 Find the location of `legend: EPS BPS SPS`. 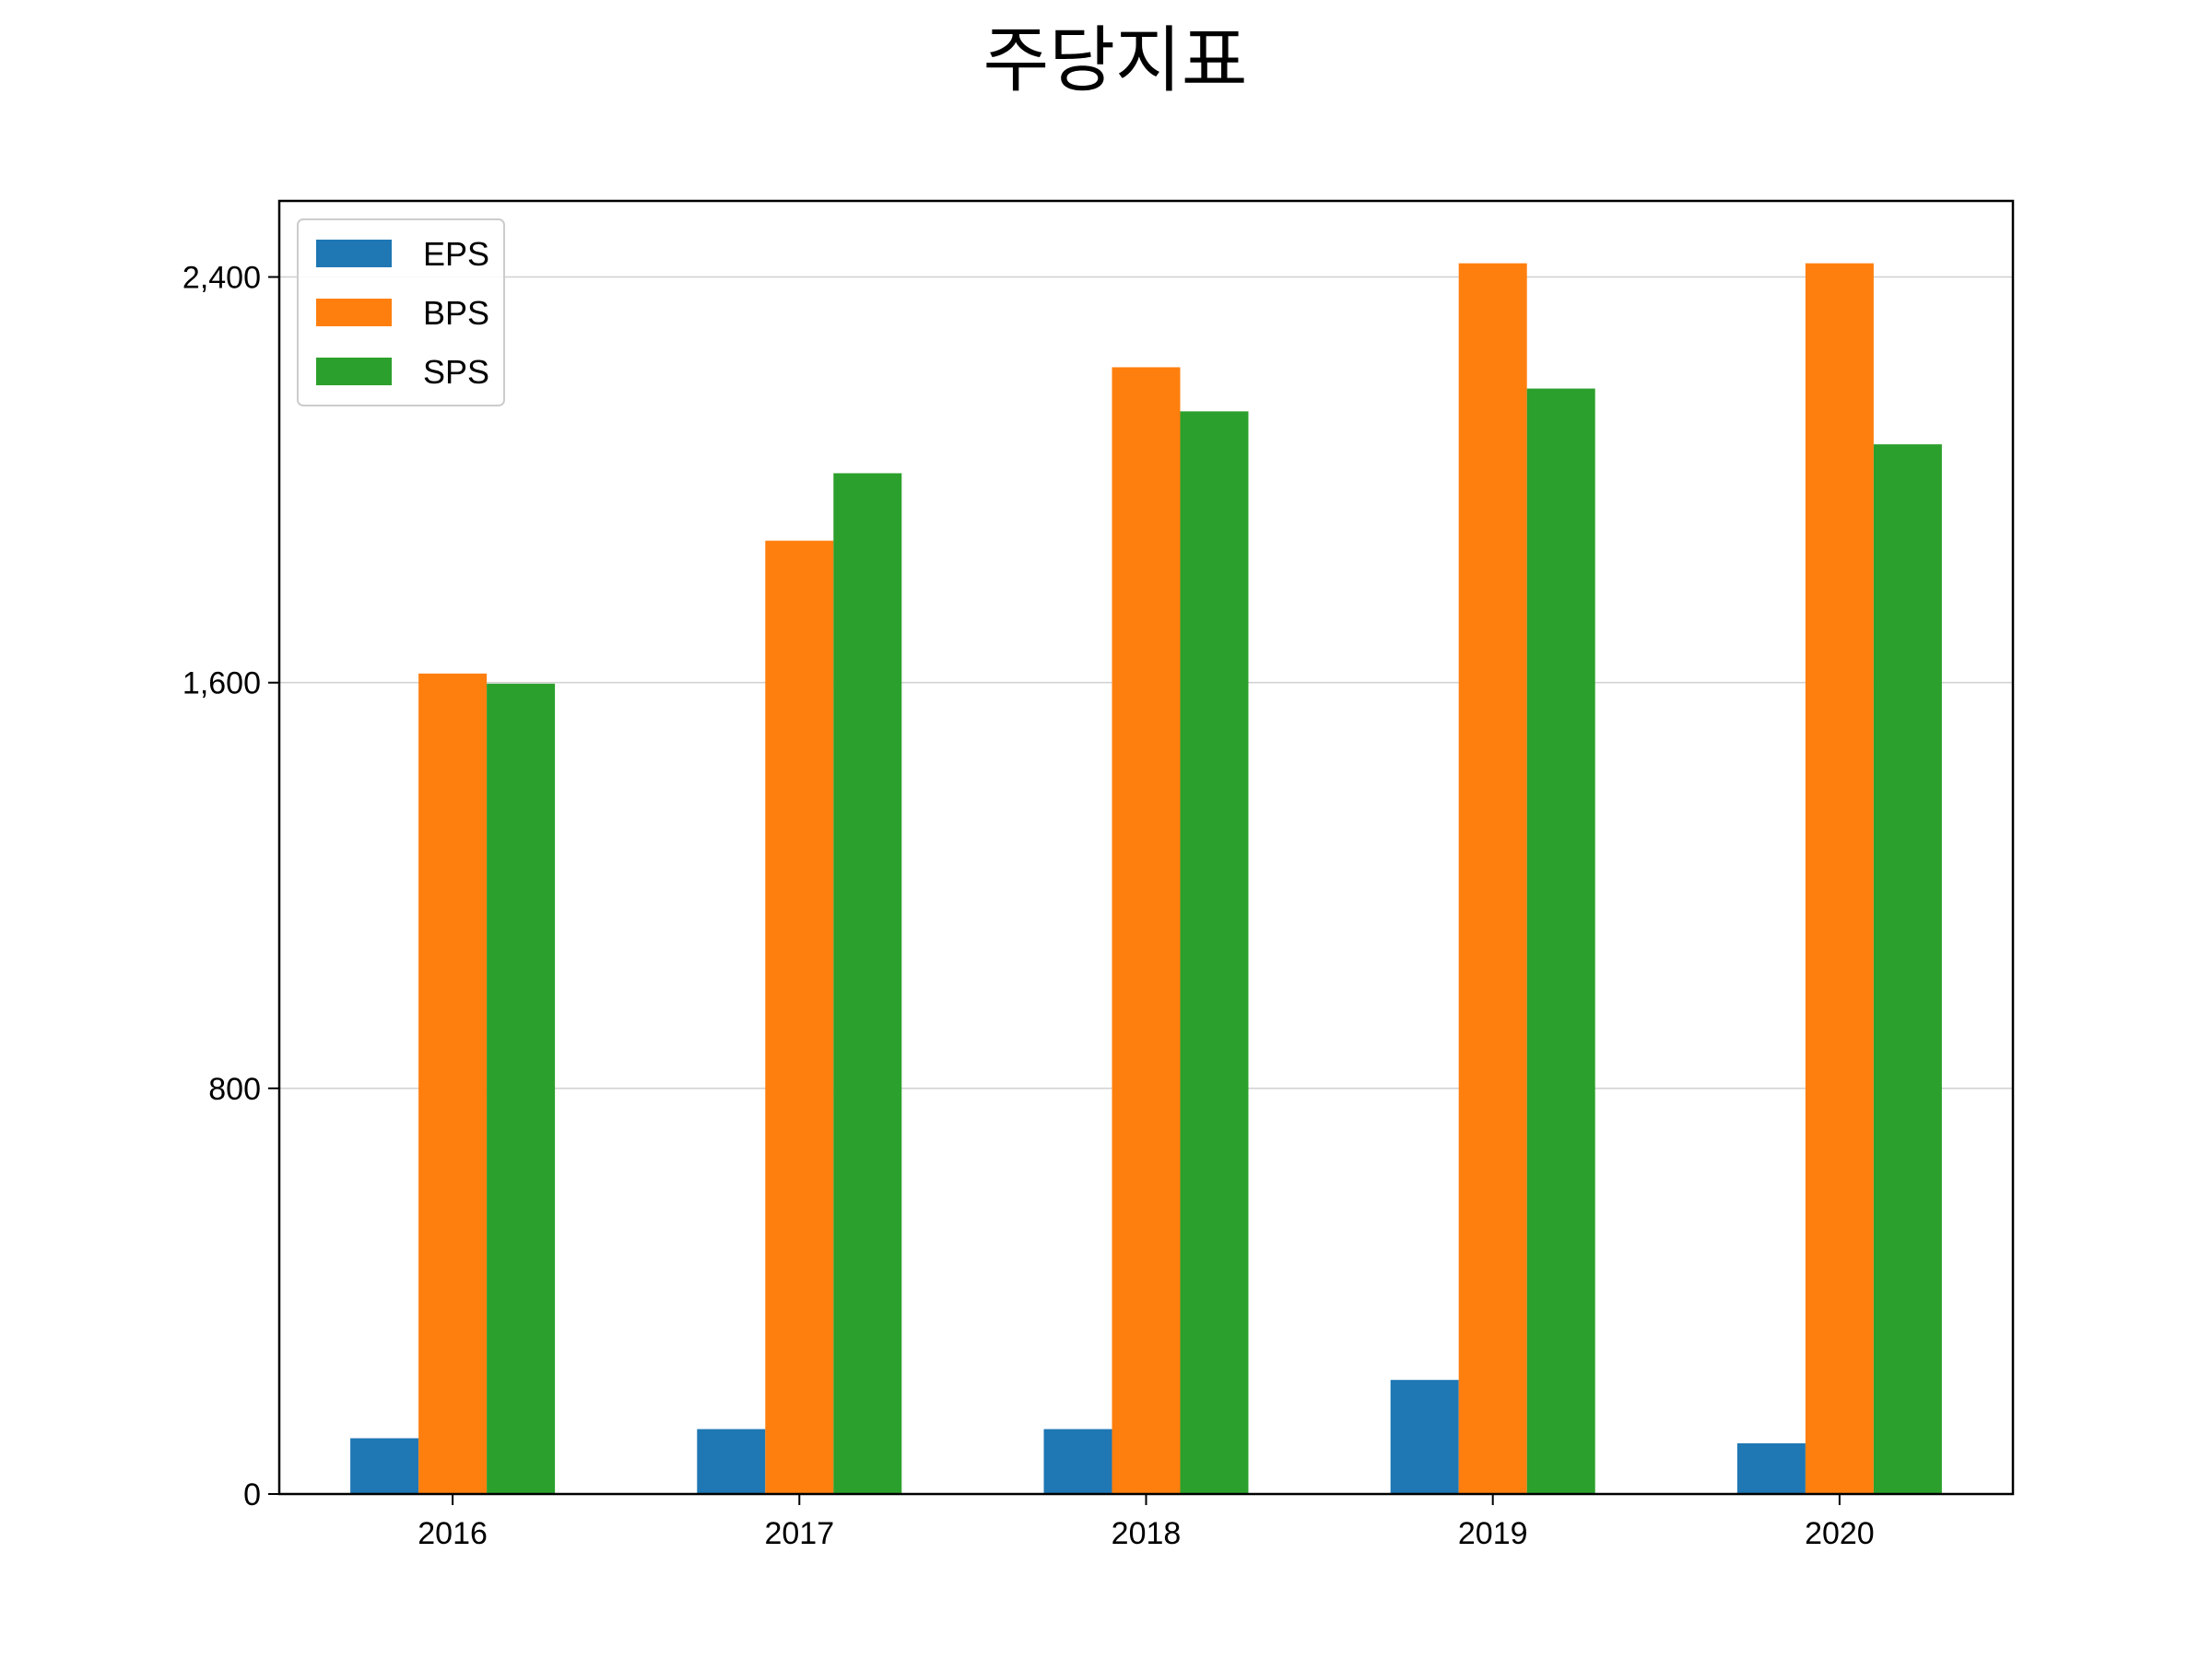

legend: EPS BPS SPS is located at coordinates (401, 312).